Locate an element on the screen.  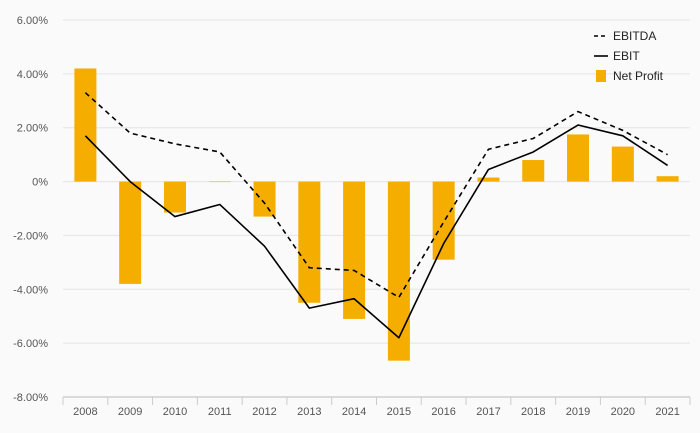
y-tick-label: -2.00% is located at coordinates (30, 236).